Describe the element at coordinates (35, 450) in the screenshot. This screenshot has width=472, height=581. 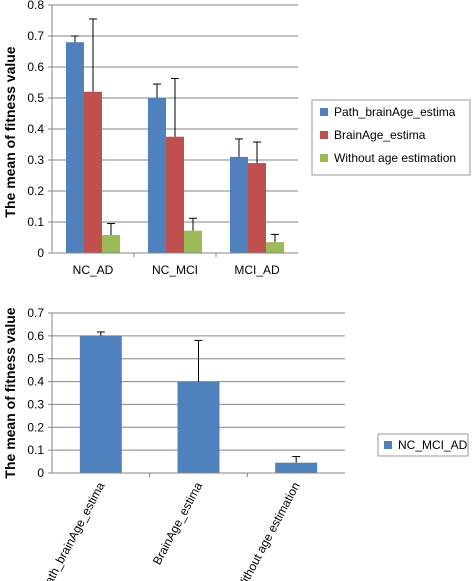
I see `chart-2-y-tick-label: 0.1` at that location.